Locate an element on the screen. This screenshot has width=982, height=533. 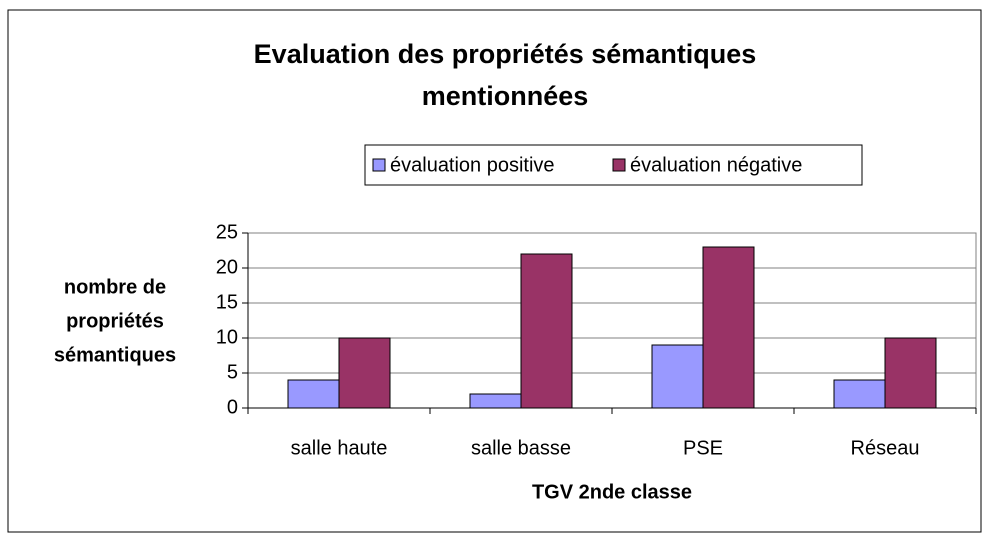
chart-title: mentionnées is located at coordinates (505, 96).